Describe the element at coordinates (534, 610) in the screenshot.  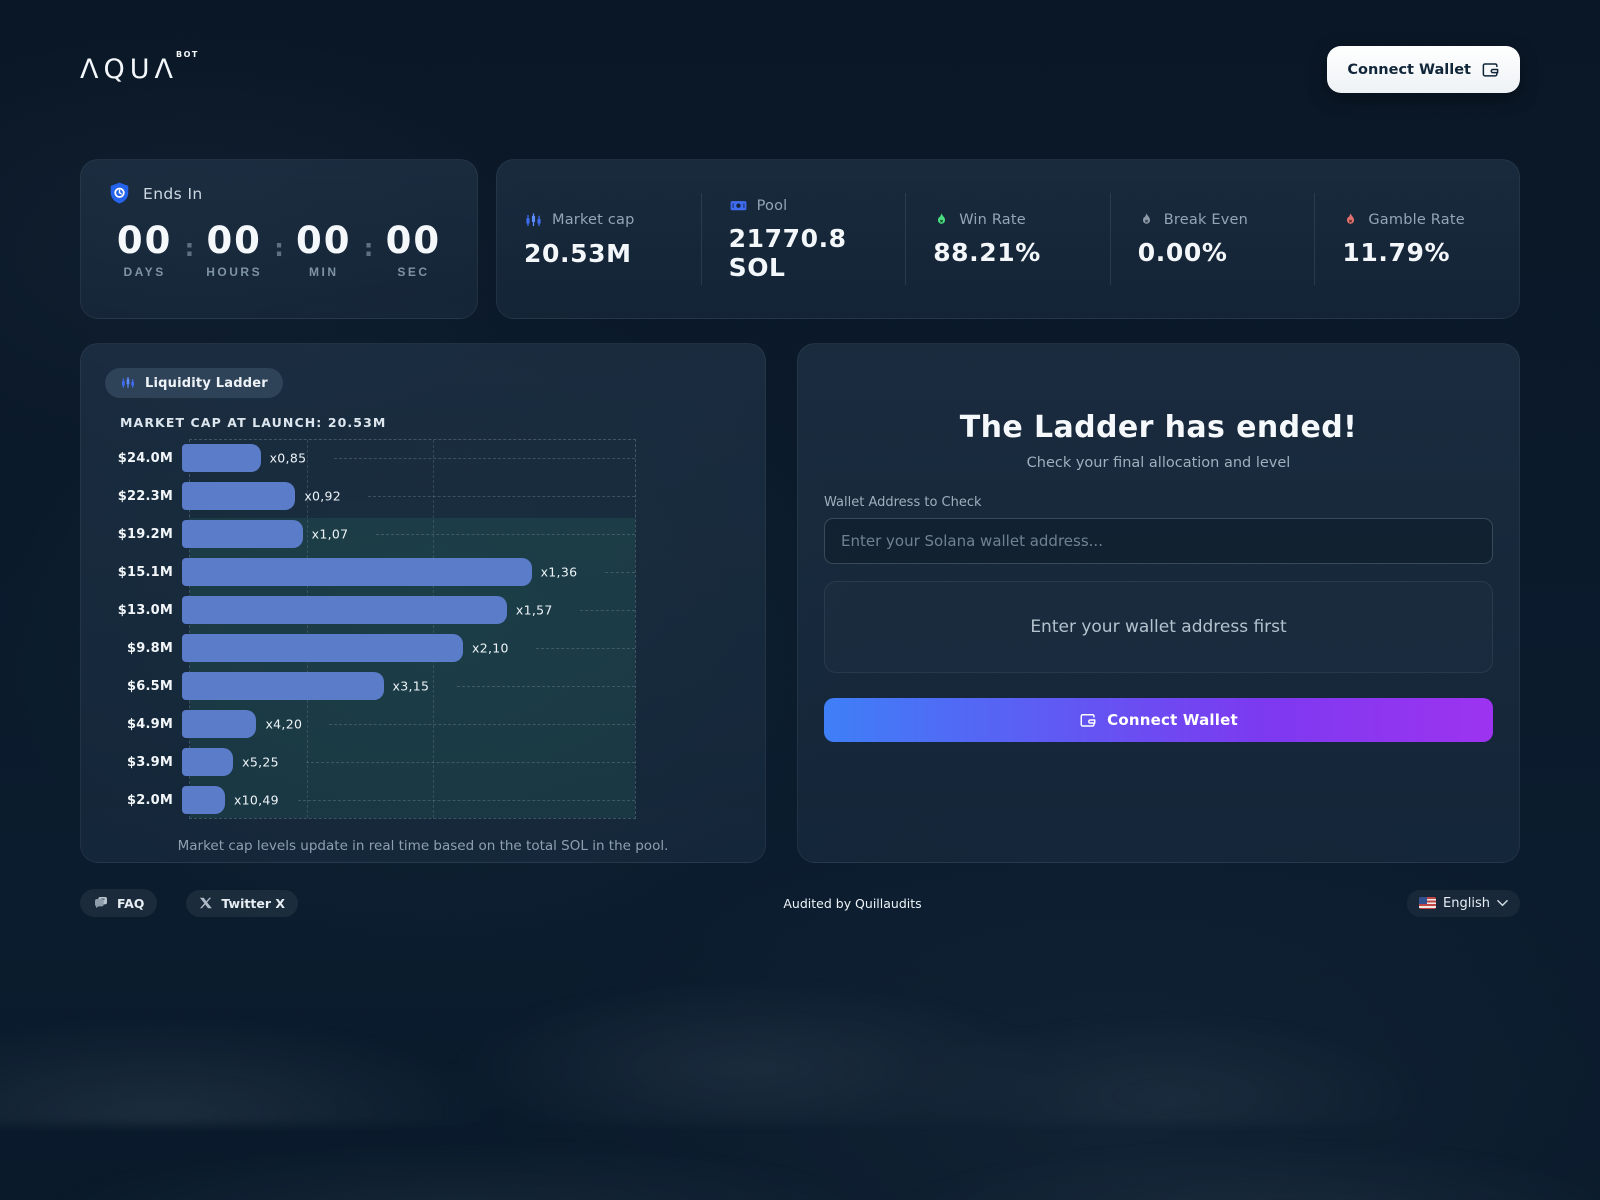
I see `ladder-multiplier: x1,57` at that location.